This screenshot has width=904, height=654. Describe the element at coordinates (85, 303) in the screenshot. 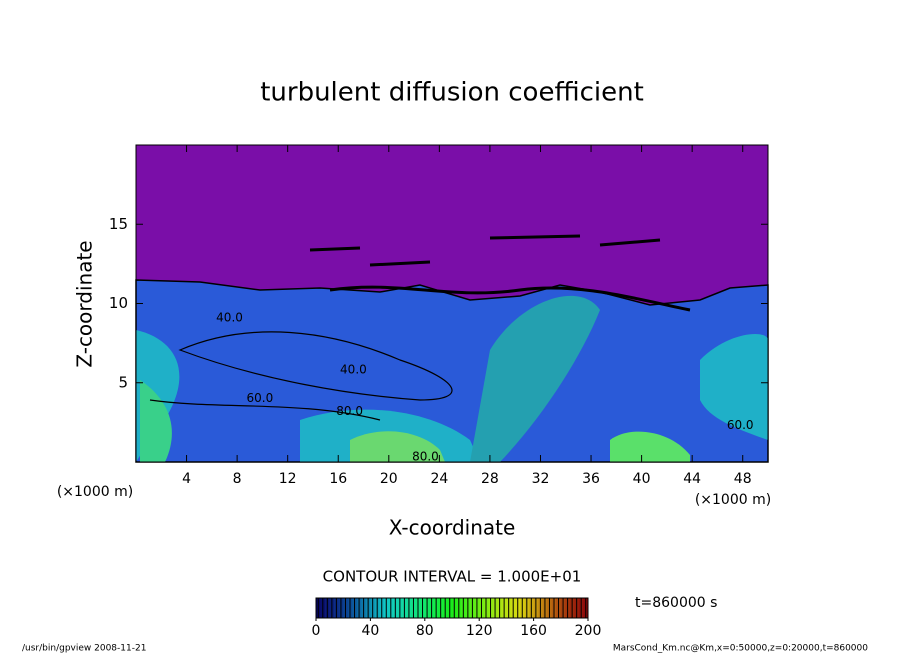

I see `y-axis-title: Z-coordinate` at that location.